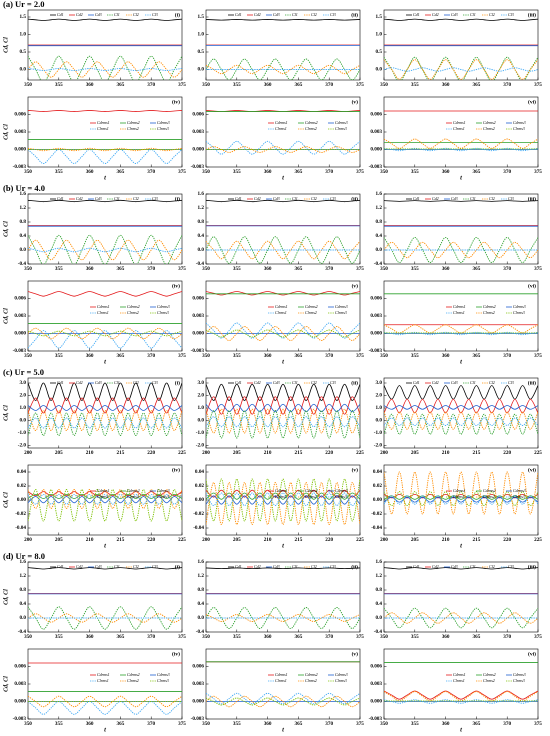 The image size is (550, 736). What do you see at coordinates (355, 101) in the screenshot?
I see `panel-label: (v)` at bounding box center [355, 101].